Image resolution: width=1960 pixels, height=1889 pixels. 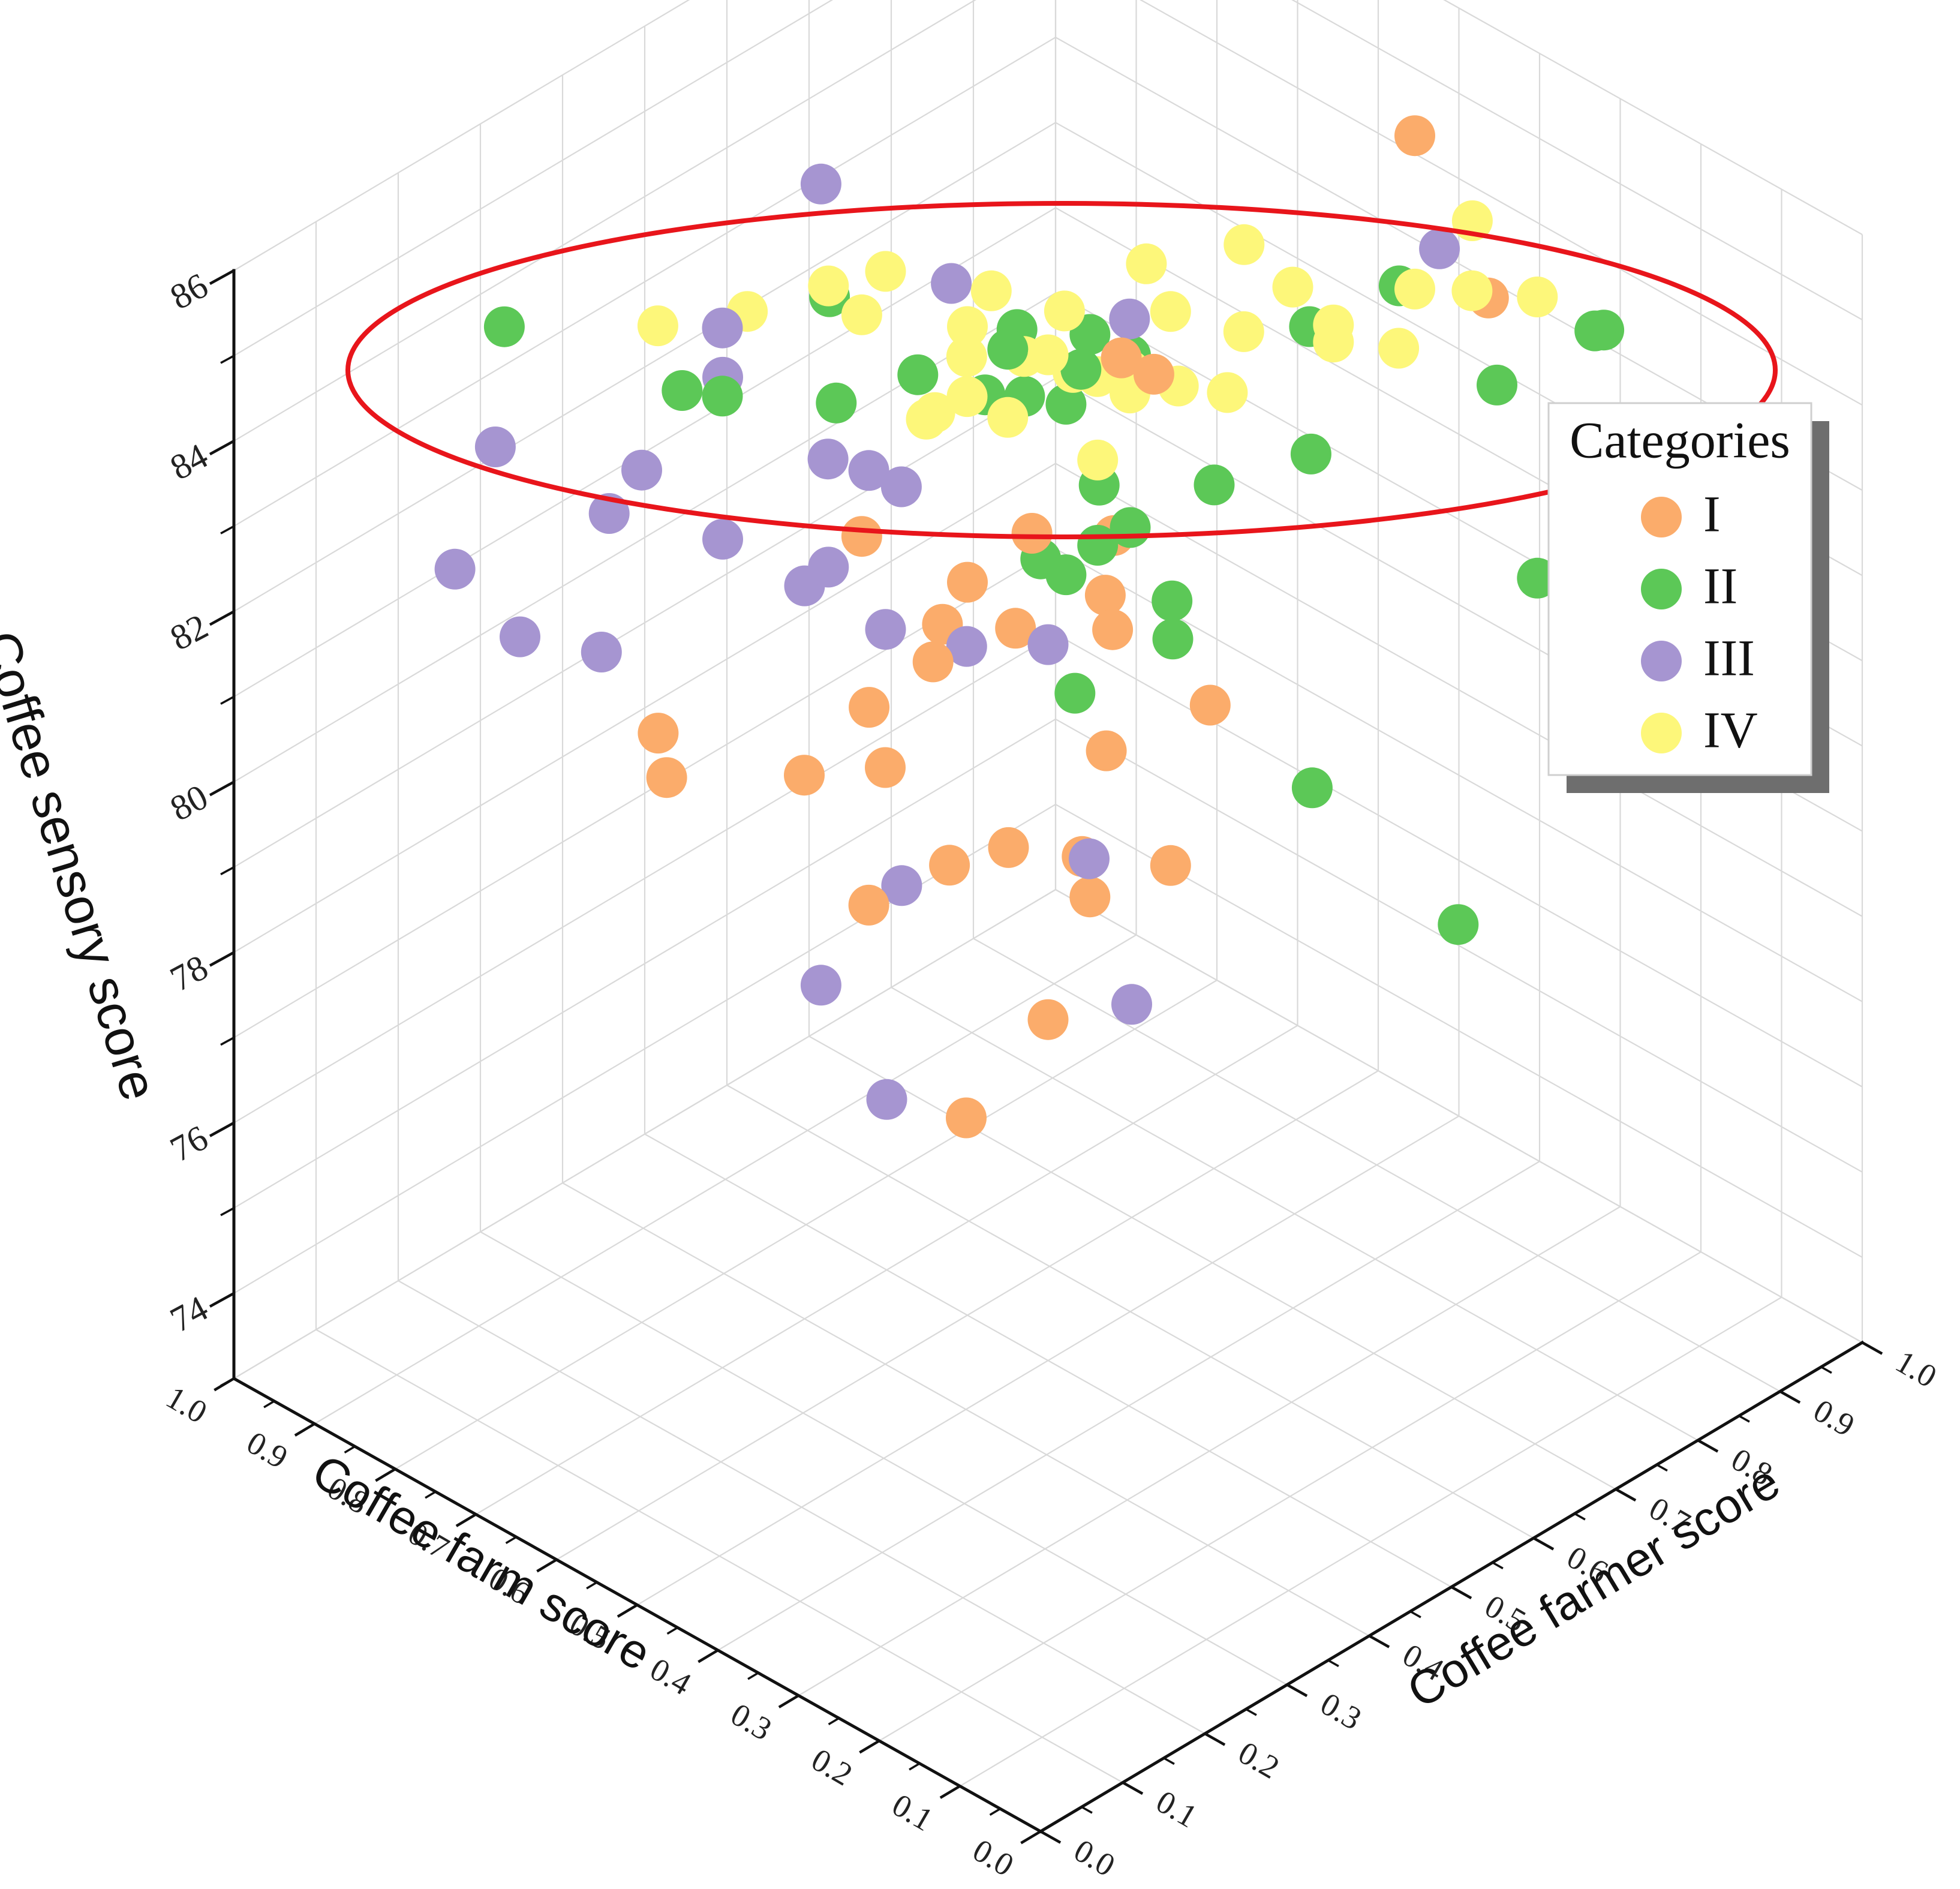 What do you see at coordinates (1712, 514) in the screenshot?
I see `legend-label-I: I` at bounding box center [1712, 514].